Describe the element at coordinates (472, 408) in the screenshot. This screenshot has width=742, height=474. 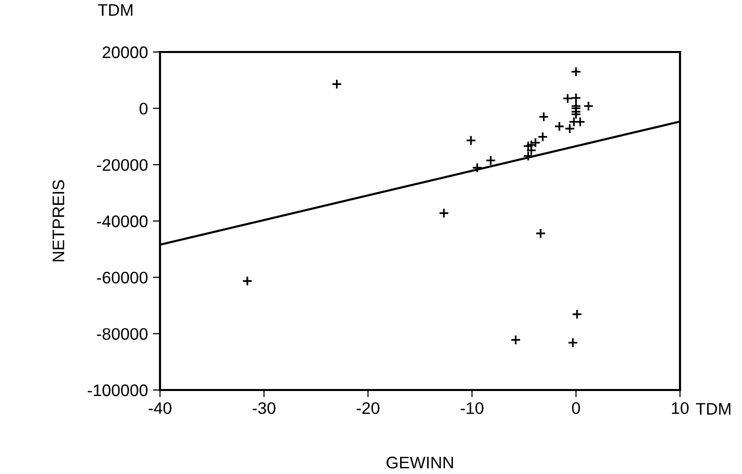
I see `x-tick-label: -10` at that location.